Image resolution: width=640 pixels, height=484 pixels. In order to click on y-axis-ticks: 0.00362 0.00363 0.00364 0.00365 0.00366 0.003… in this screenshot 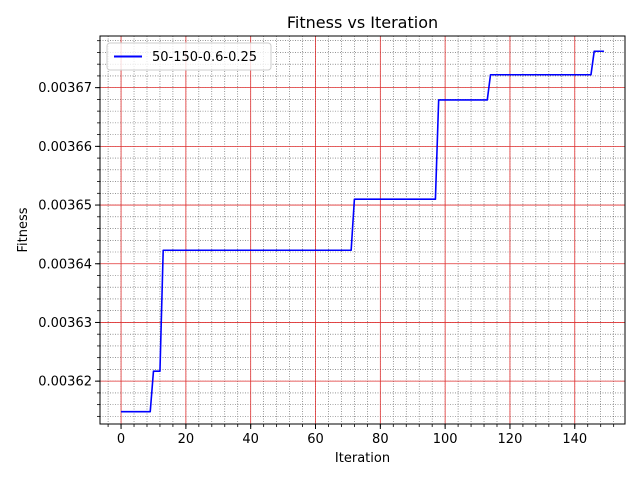, I will do `click(69, 228)`.